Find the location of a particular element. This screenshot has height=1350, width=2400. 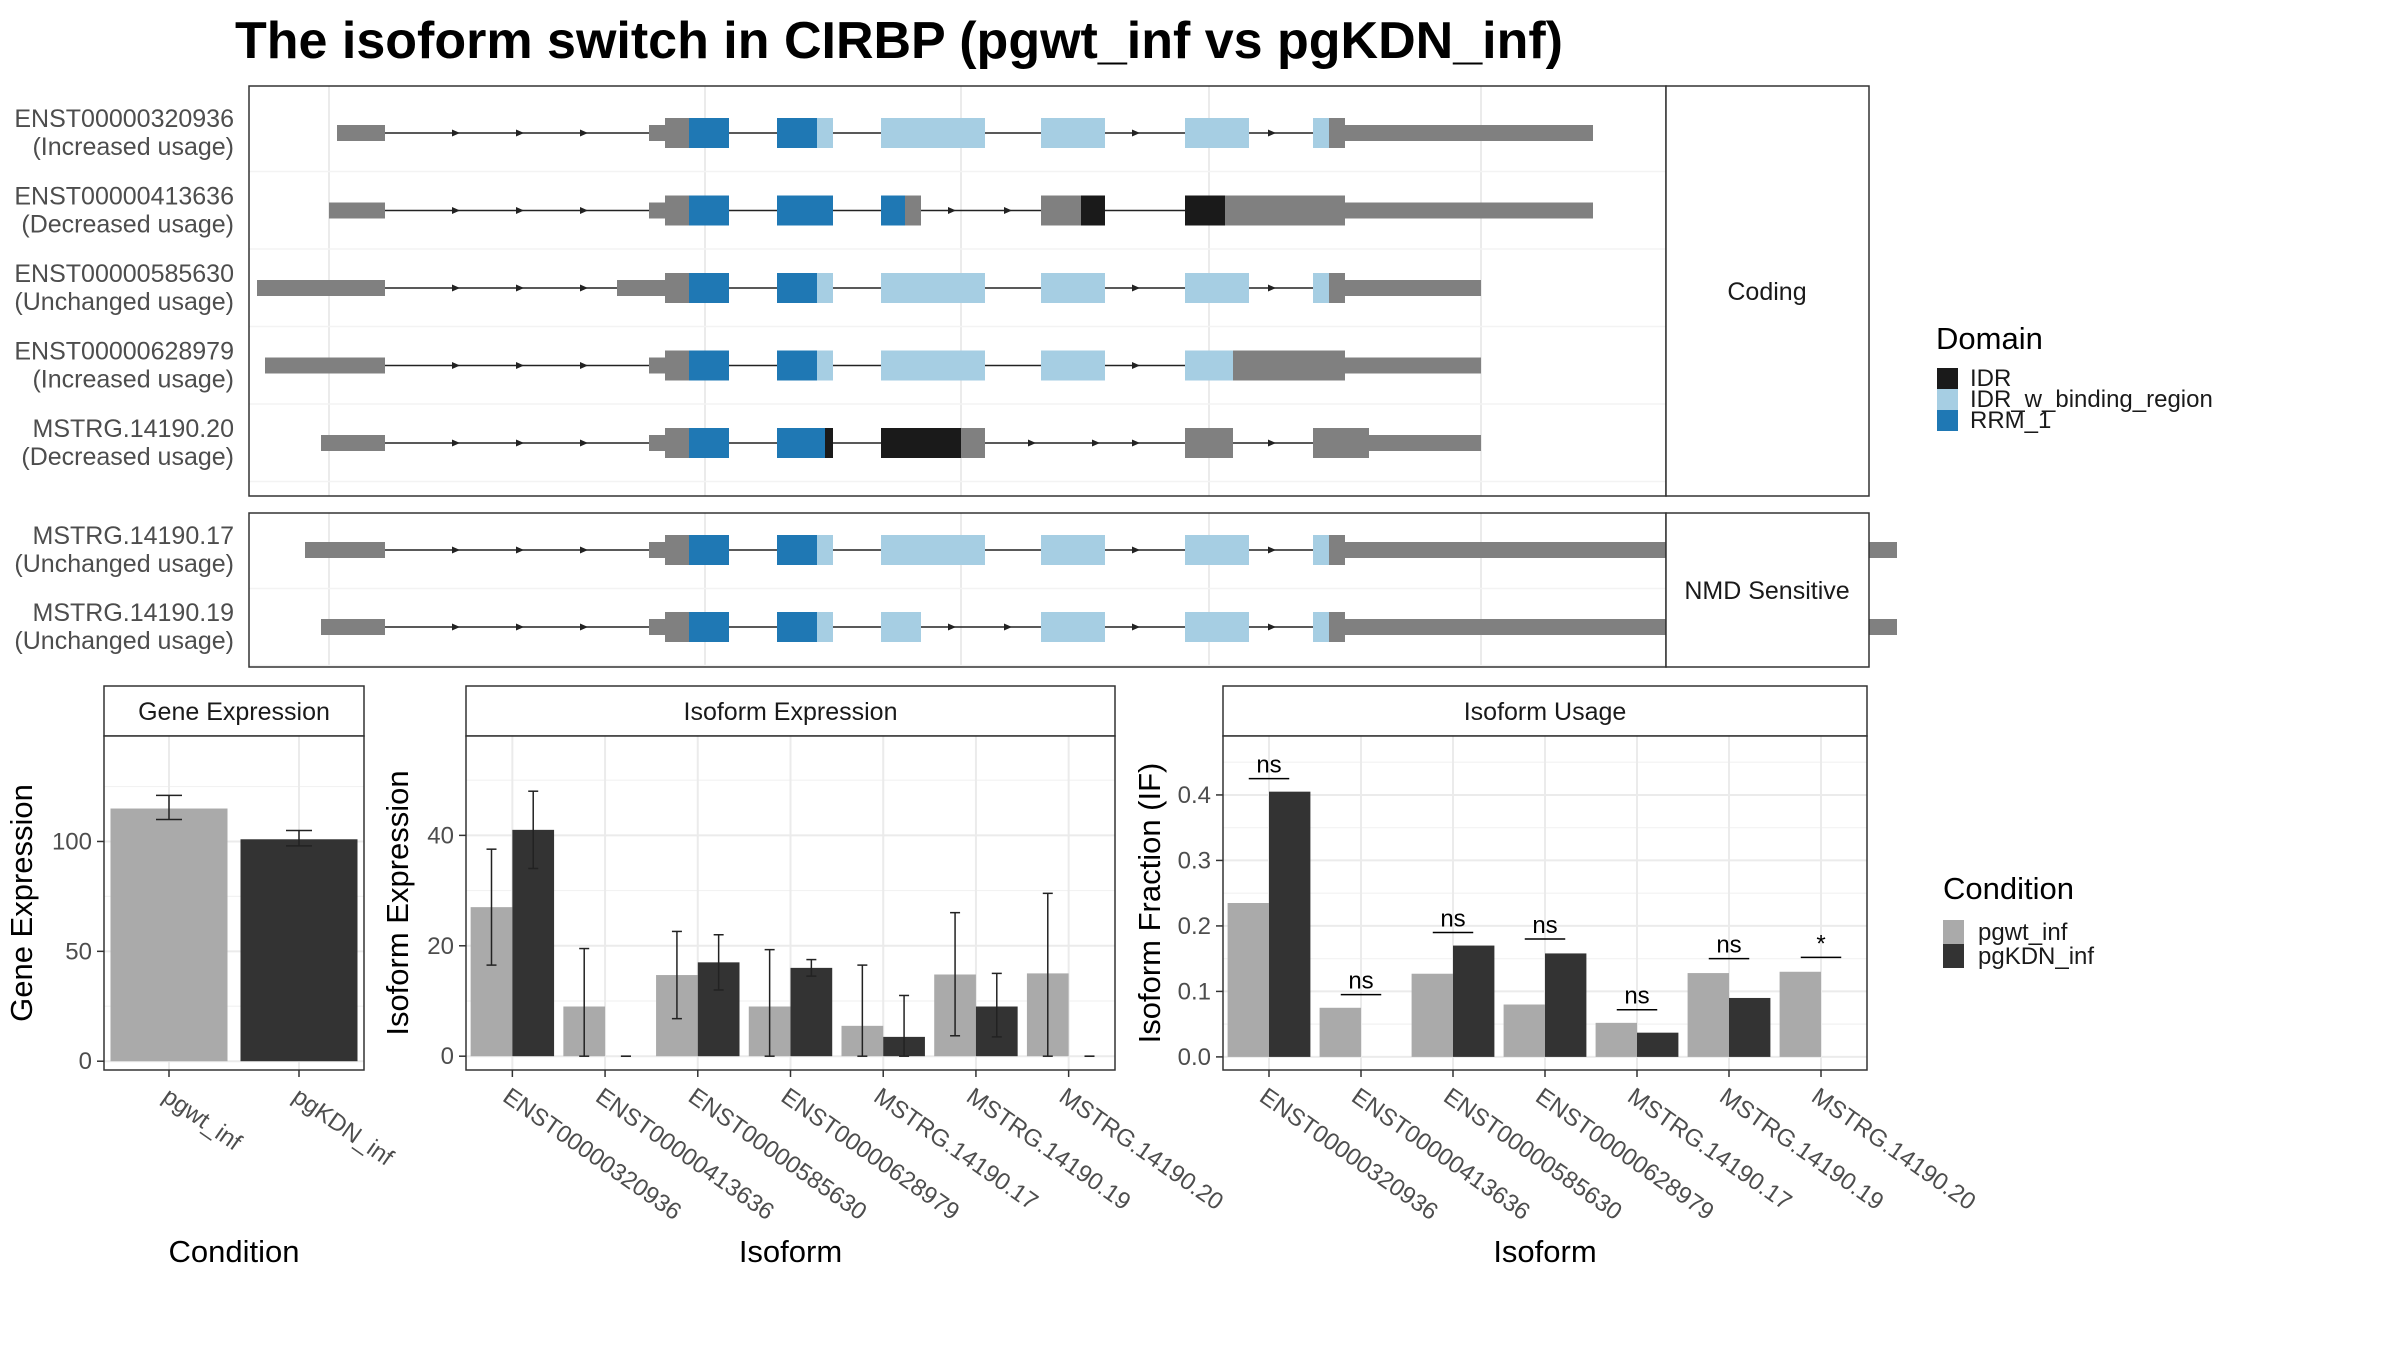

x-tick-label: MSTRG.14190.20 is located at coordinates (1894, 1149).